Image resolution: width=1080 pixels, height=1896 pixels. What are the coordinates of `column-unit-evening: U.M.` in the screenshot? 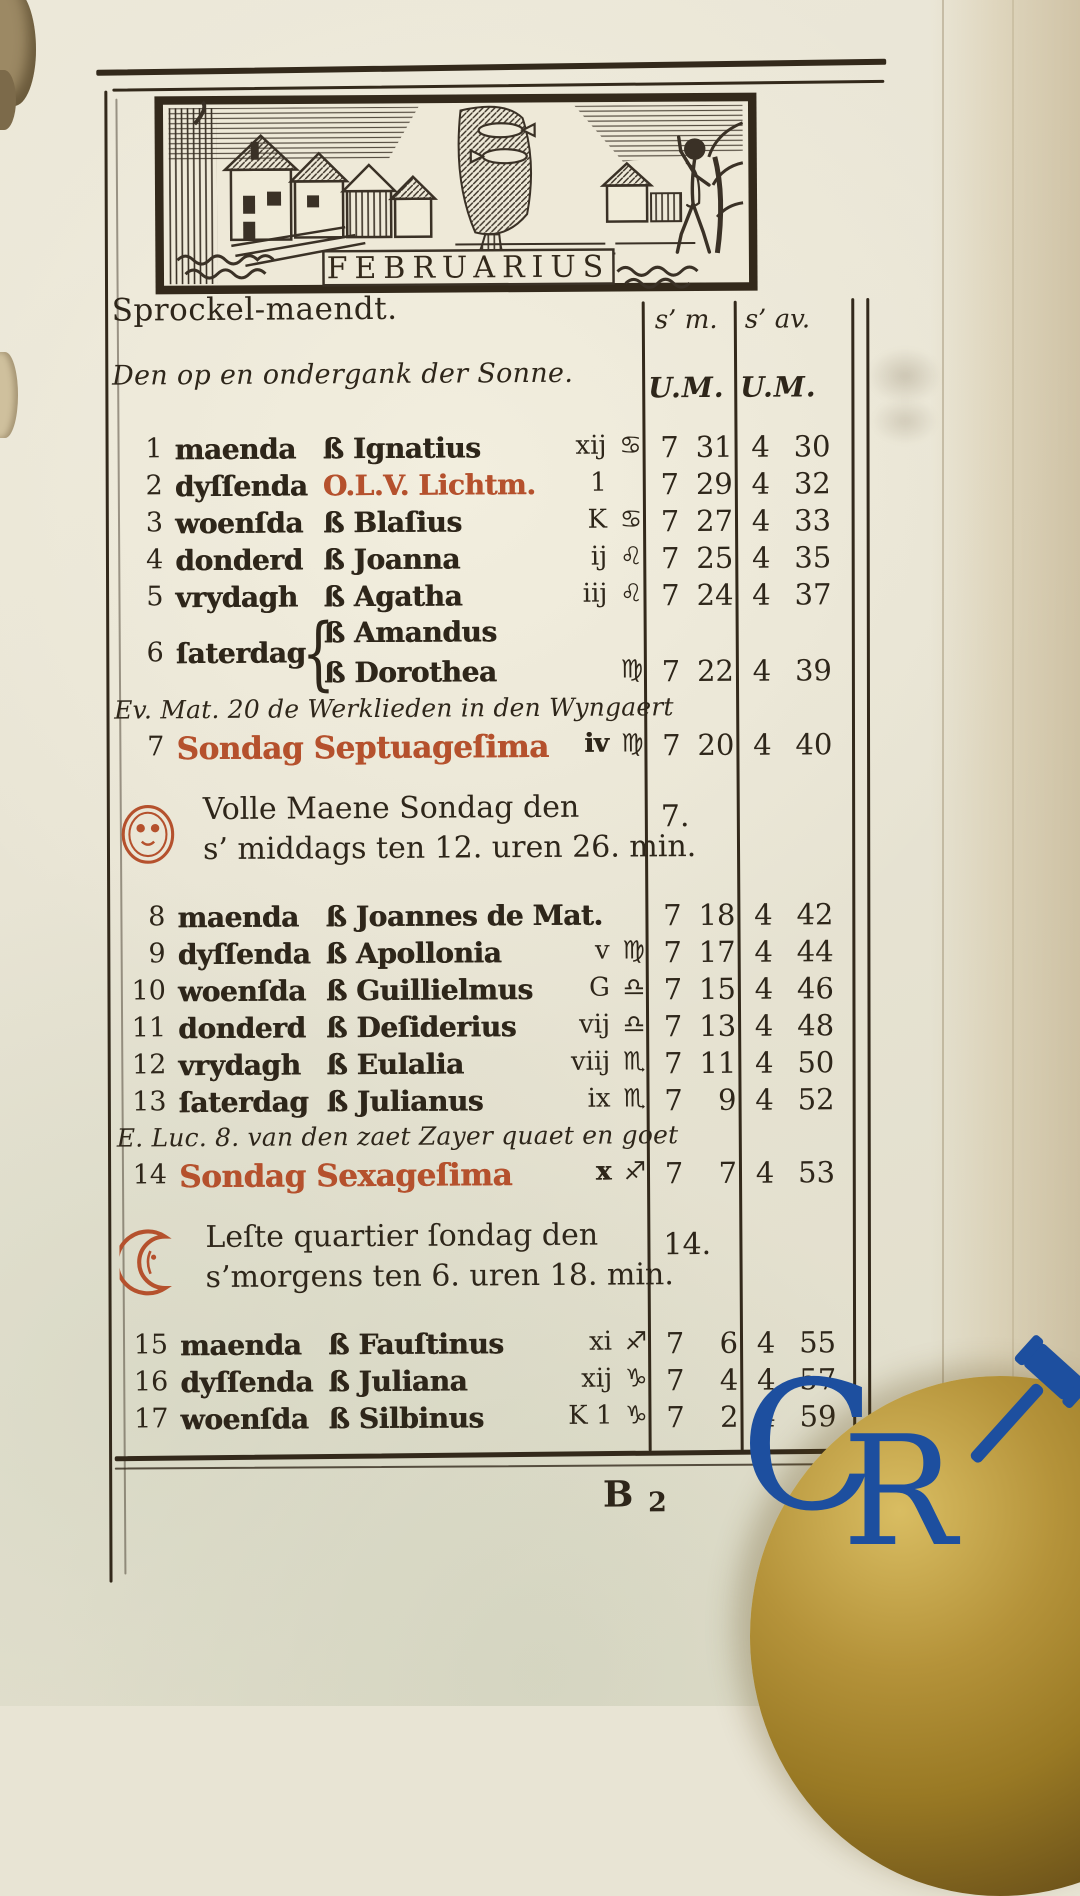 It's located at (778, 386).